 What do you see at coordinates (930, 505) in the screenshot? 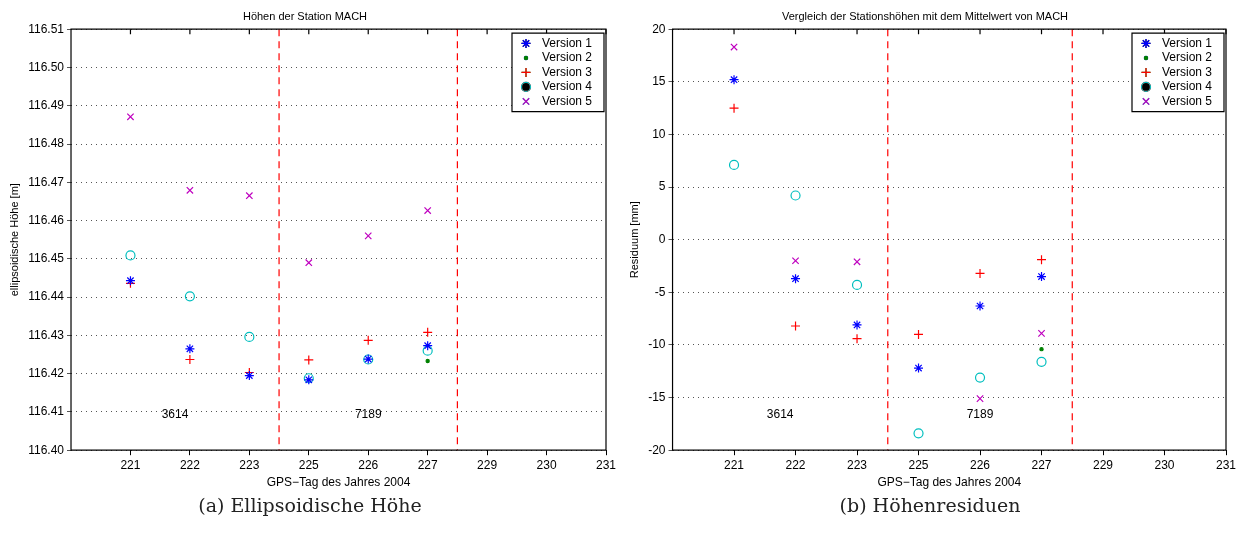
I see `text: (b) Höhenresiduen` at bounding box center [930, 505].